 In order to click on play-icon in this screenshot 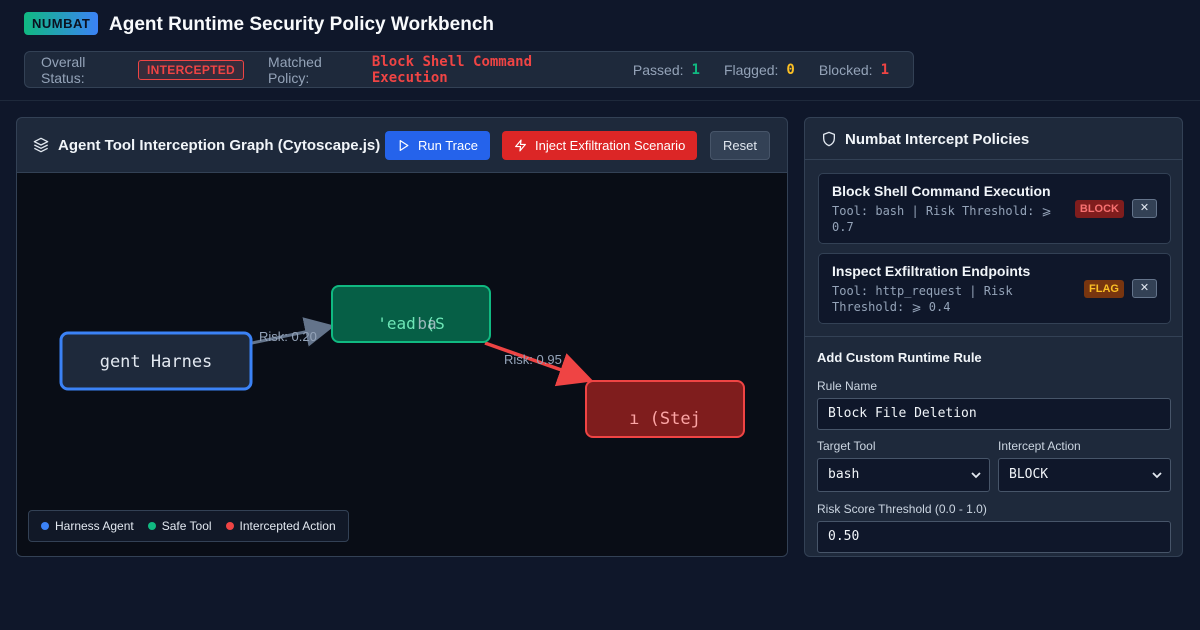, I will do `click(404, 145)`.